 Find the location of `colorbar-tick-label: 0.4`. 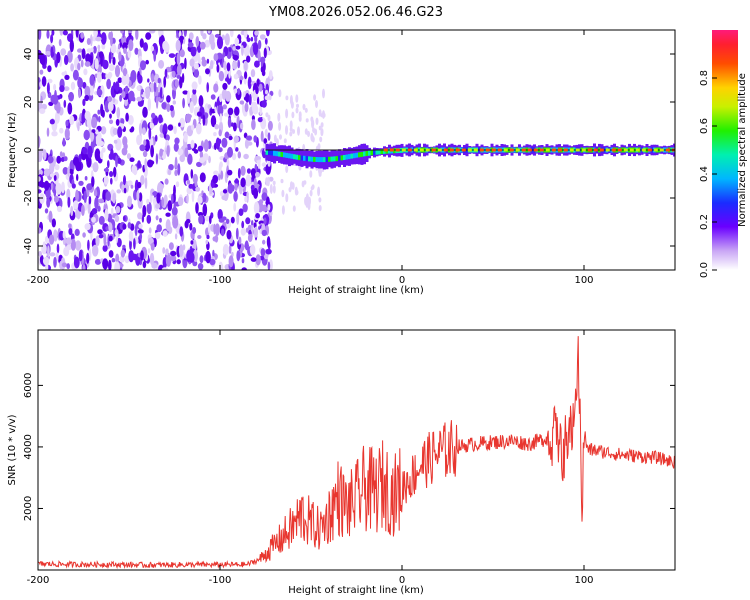

colorbar-tick-label: 0.4 is located at coordinates (704, 174).